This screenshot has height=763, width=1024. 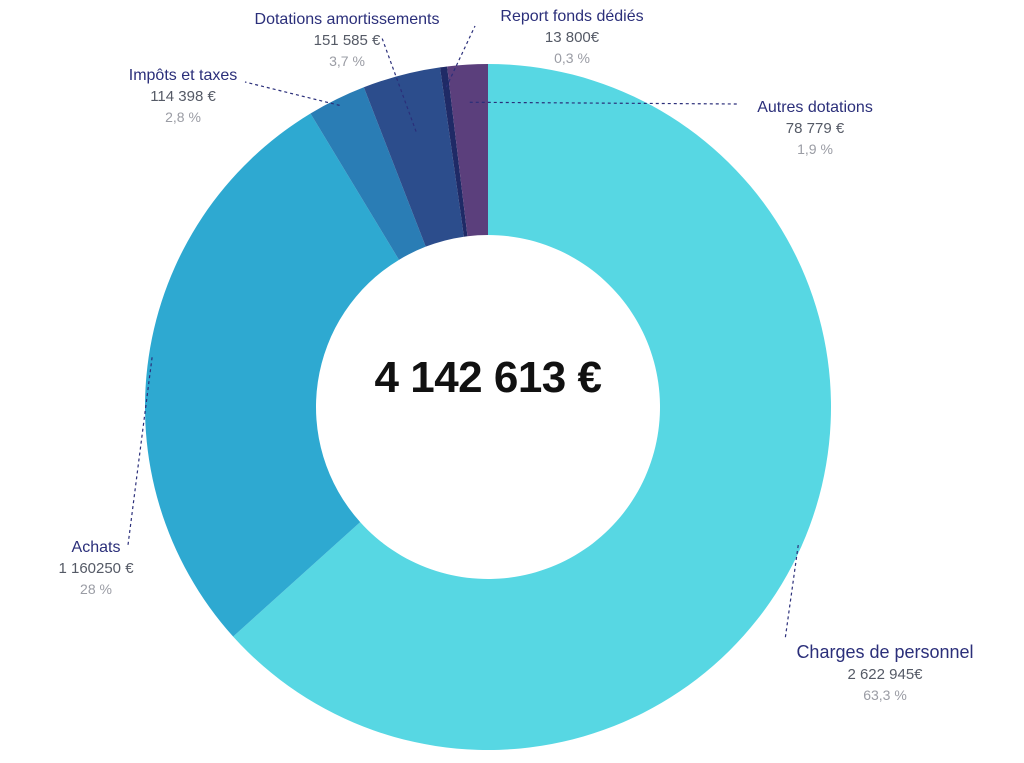 I want to click on series-percent: 63,3 %, so click(x=885, y=695).